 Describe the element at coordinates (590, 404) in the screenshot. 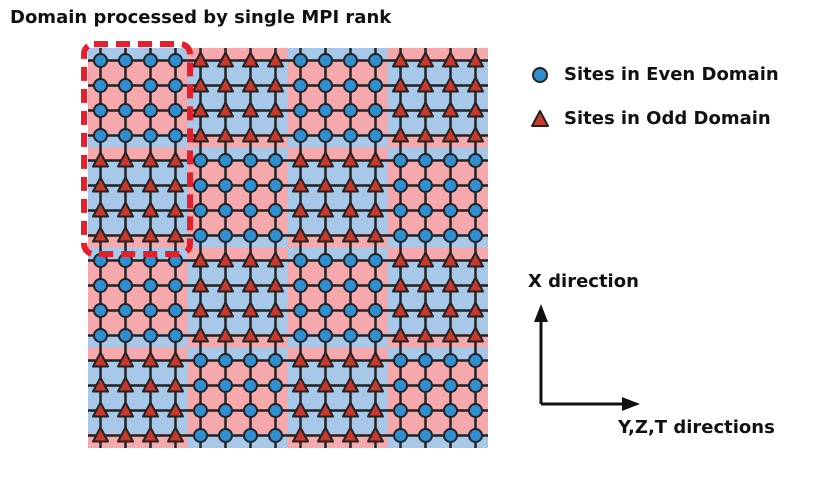

I see `yzt-direction-arrow` at that location.